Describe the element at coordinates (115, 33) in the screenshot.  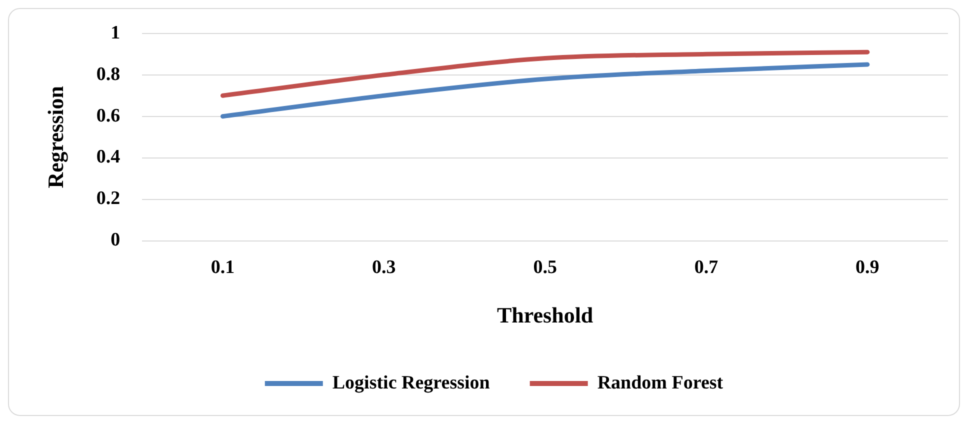
I see `y-tick-label: 1` at that location.